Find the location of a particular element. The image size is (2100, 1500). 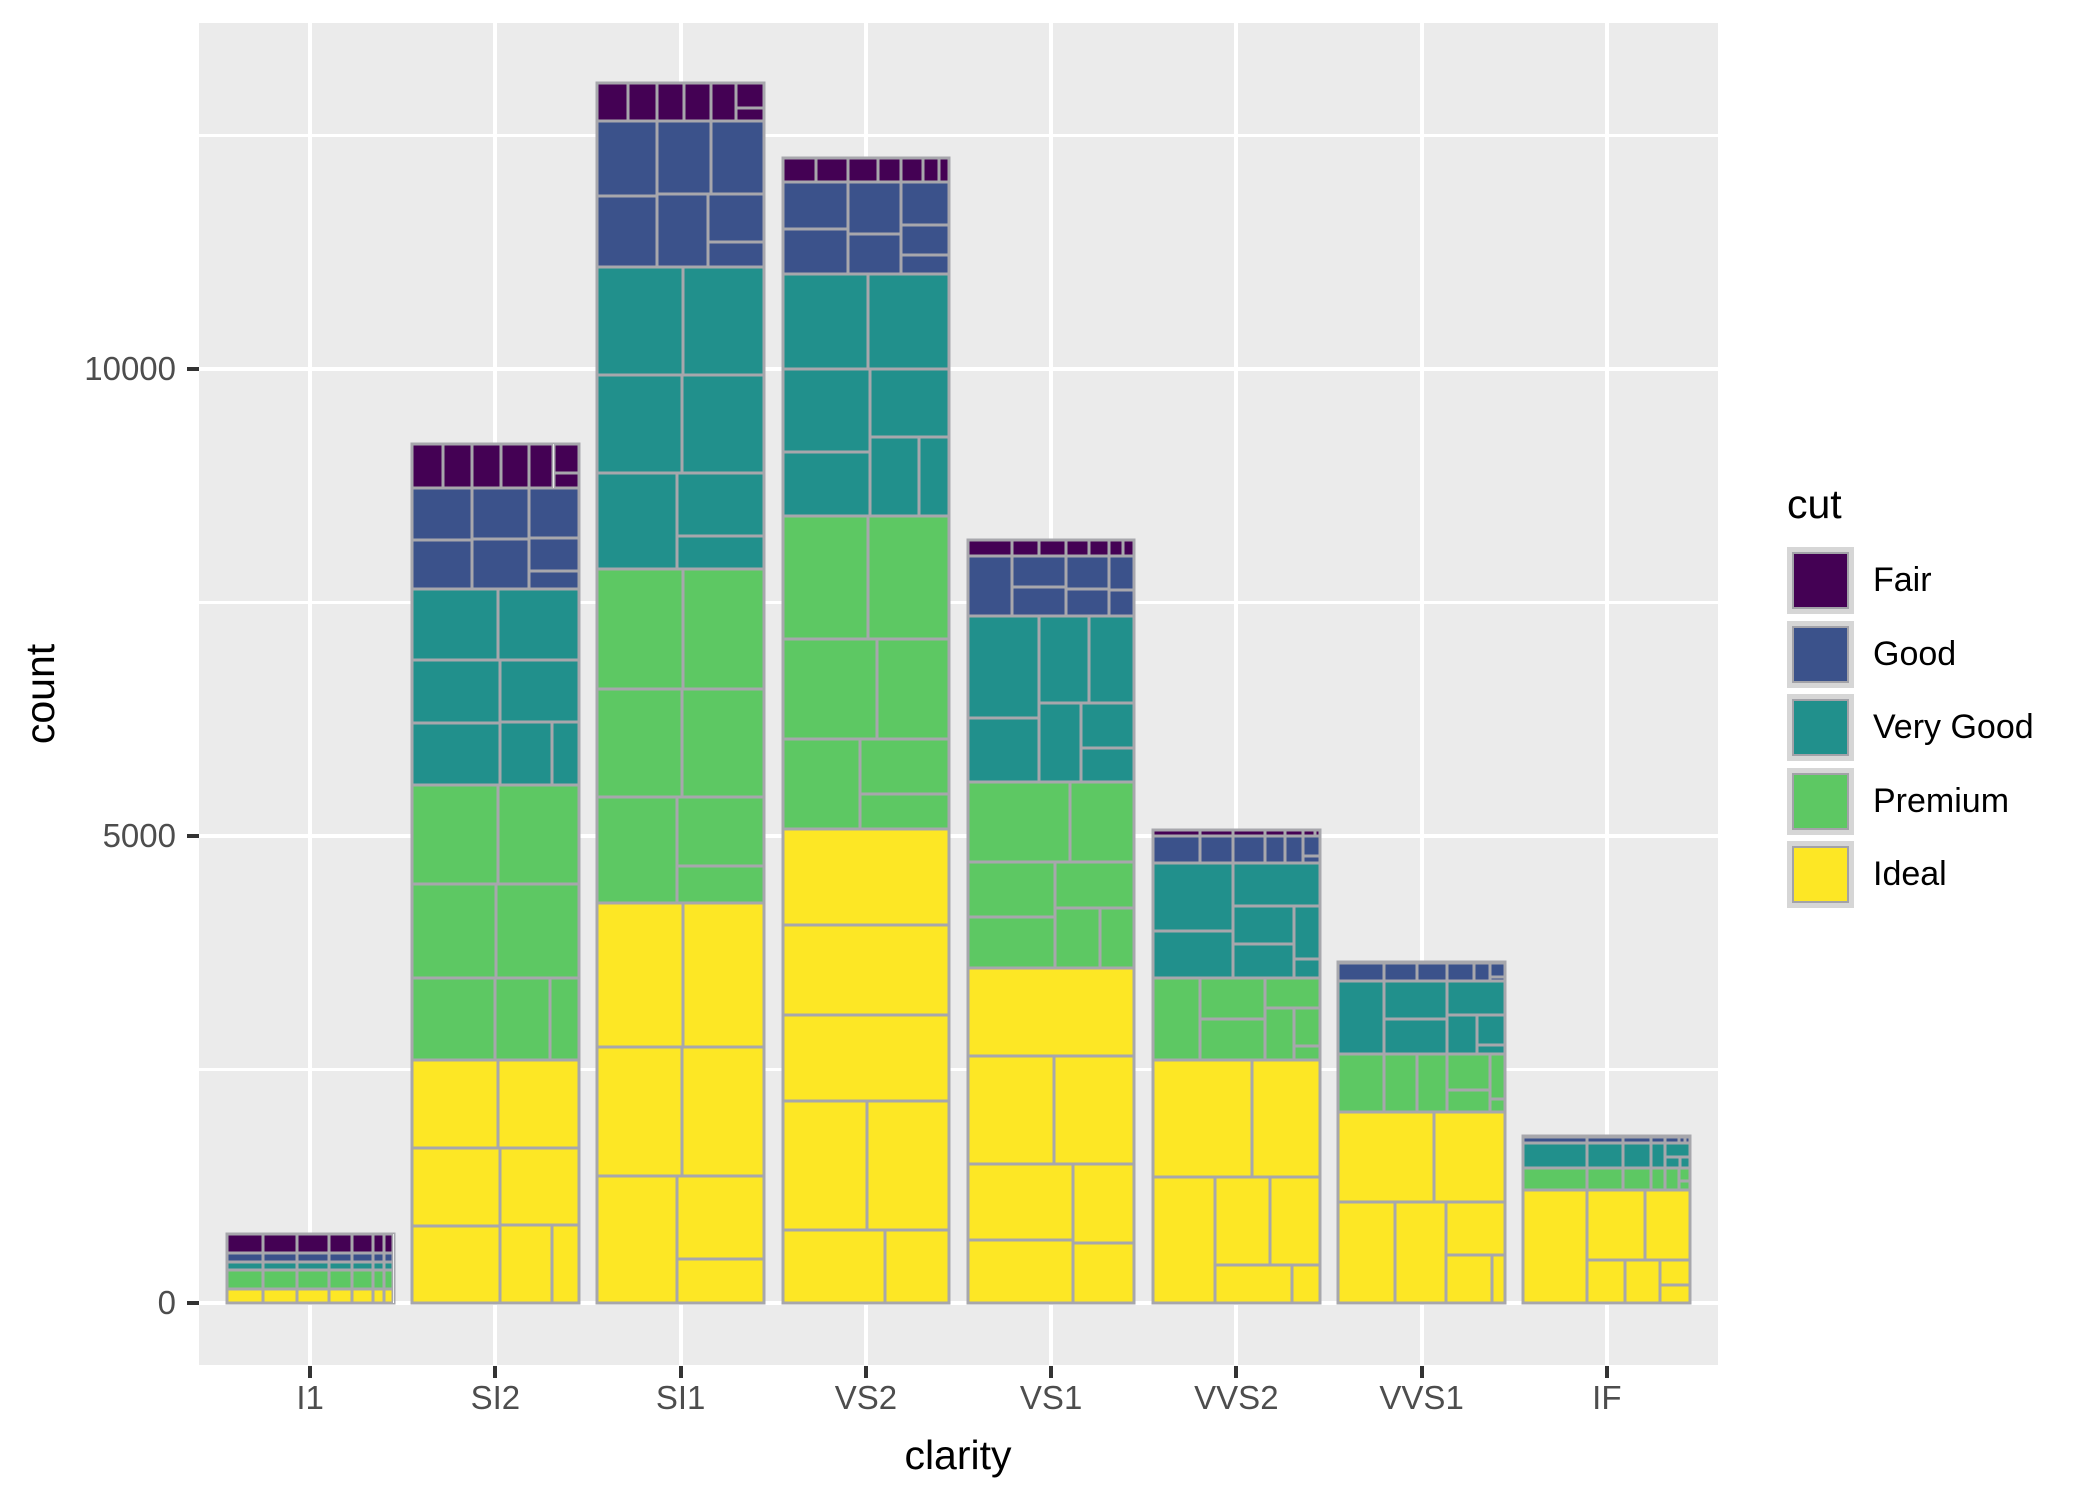

bar-segment-VVS1-Good is located at coordinates (1421, 972).